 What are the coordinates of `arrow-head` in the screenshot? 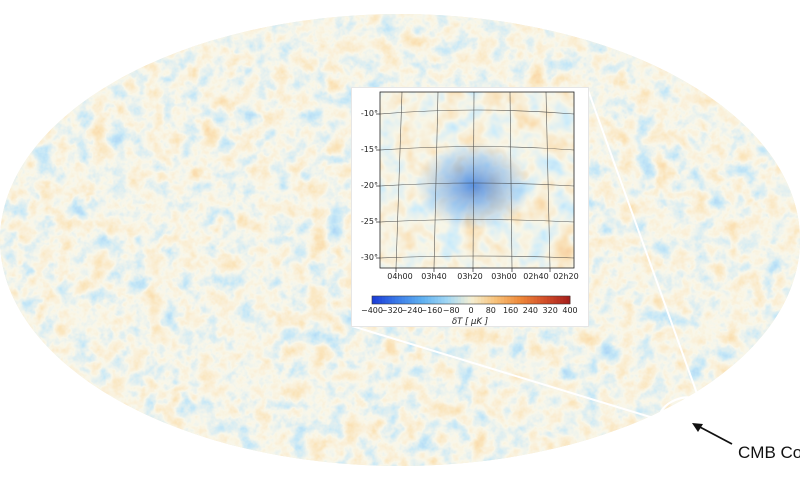 It's located at (697, 427).